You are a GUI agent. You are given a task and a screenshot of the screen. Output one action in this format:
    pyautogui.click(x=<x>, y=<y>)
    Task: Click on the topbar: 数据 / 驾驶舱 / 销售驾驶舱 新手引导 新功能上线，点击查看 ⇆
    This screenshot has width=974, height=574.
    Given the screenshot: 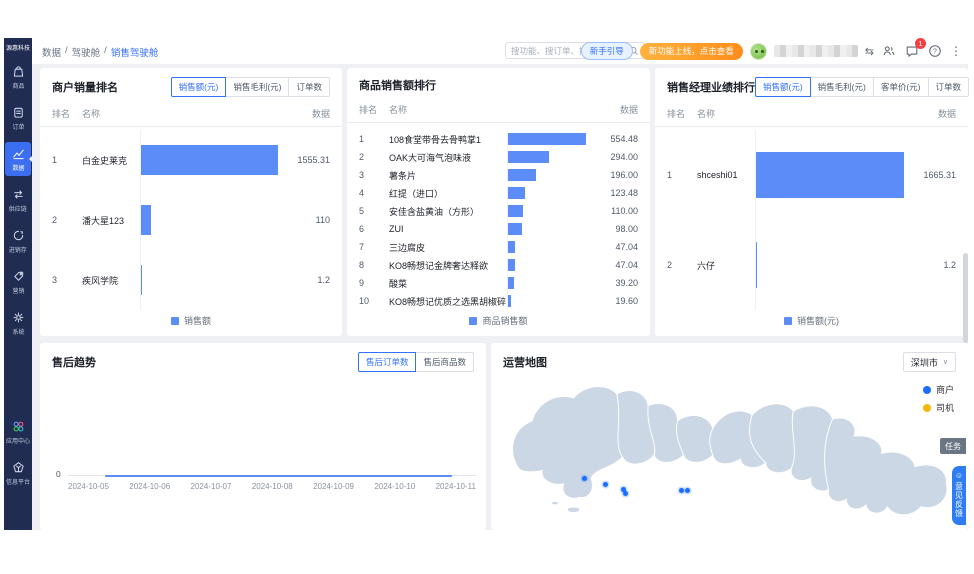 What is the action you would take?
    pyautogui.click(x=500, y=51)
    